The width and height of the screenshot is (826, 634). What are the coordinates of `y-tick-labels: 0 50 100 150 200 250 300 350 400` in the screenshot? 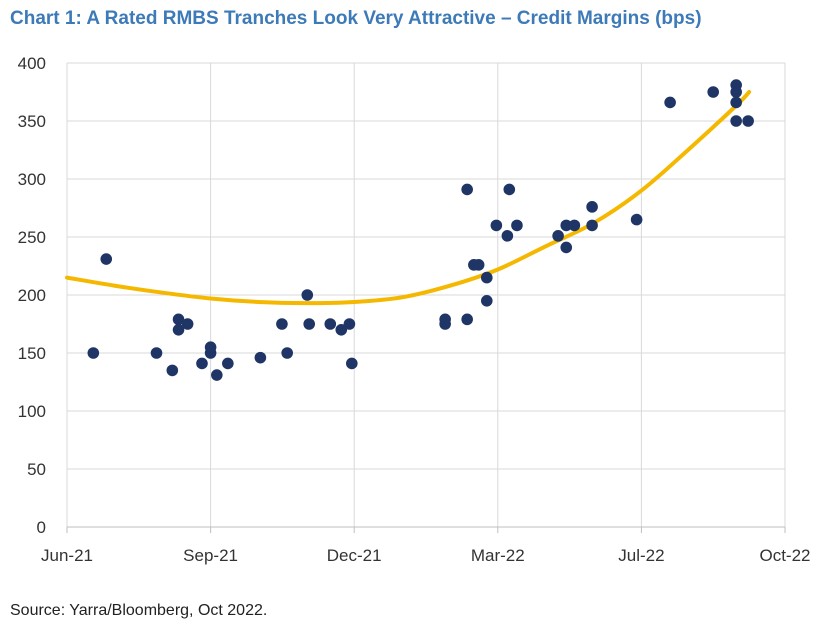 It's located at (32, 295).